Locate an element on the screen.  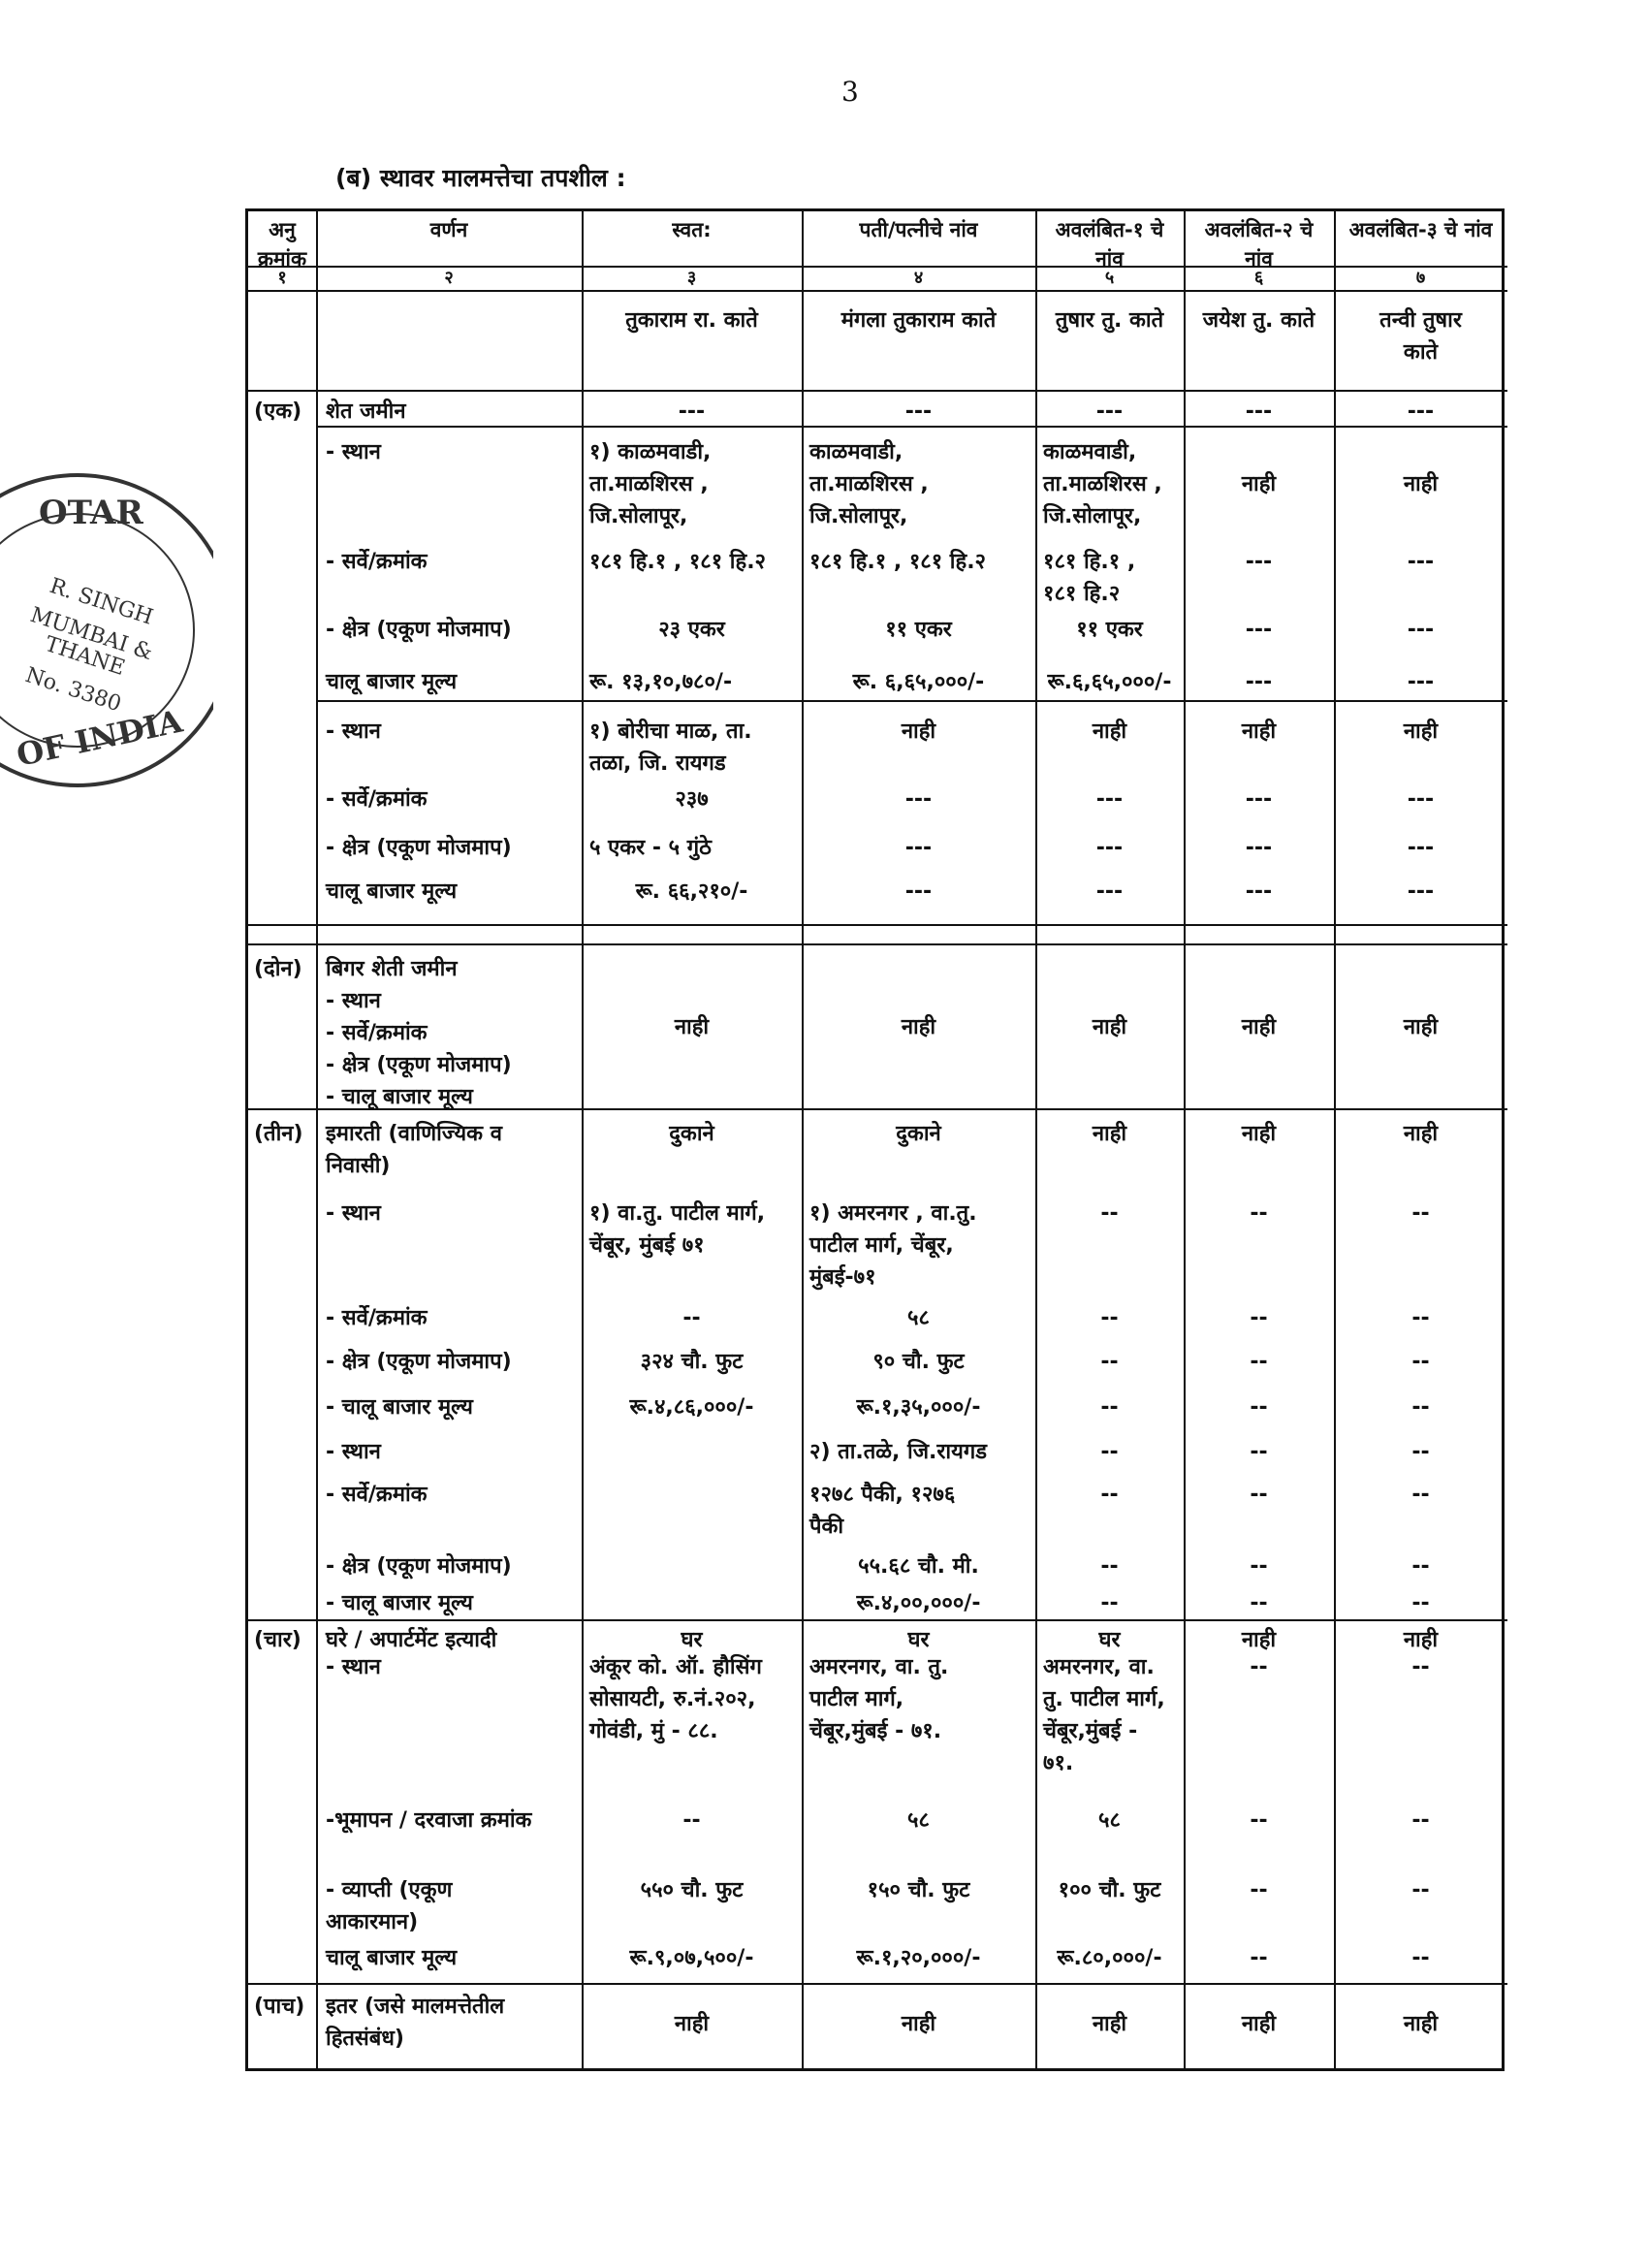
cell-value: रू.१,२०,०००/- is located at coordinates (918, 1958).